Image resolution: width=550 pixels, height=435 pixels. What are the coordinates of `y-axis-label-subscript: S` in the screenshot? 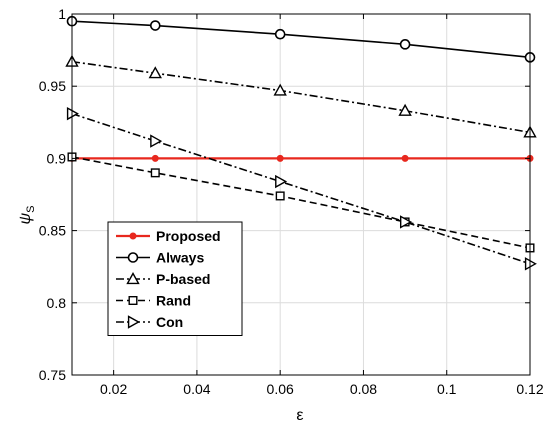 It's located at (31, 209).